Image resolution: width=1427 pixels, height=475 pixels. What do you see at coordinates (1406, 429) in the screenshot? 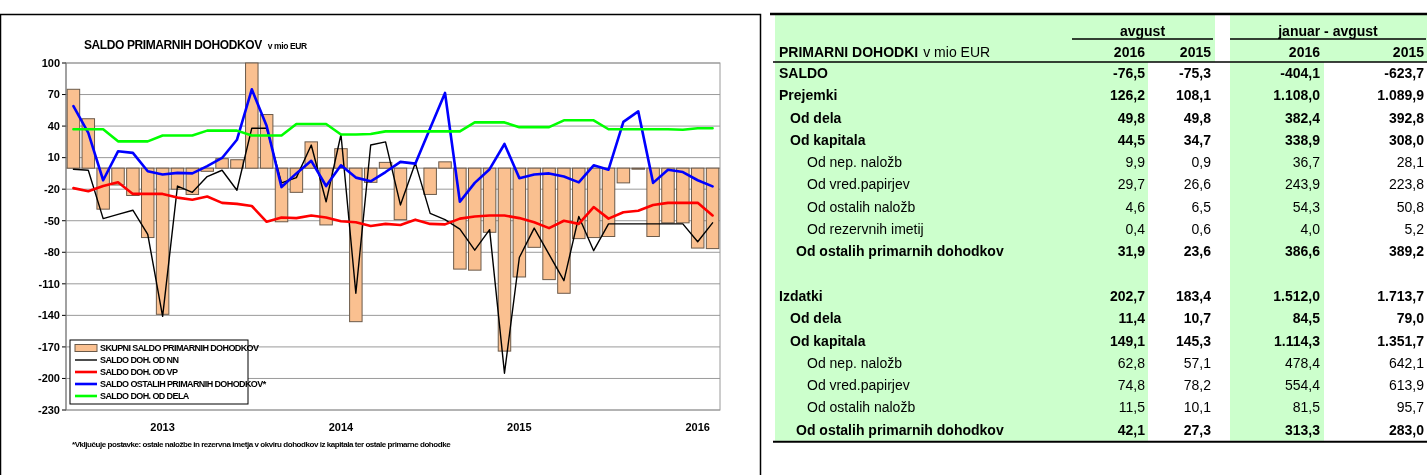
I see `data-label: 283,0` at bounding box center [1406, 429].